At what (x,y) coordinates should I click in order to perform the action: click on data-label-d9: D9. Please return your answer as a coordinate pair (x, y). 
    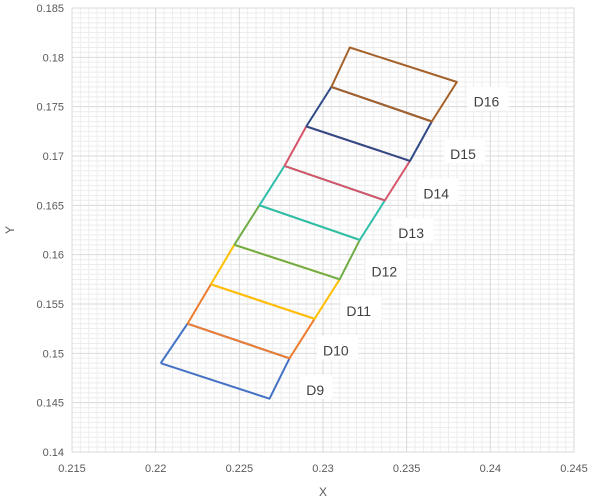
    Looking at the image, I should click on (315, 390).